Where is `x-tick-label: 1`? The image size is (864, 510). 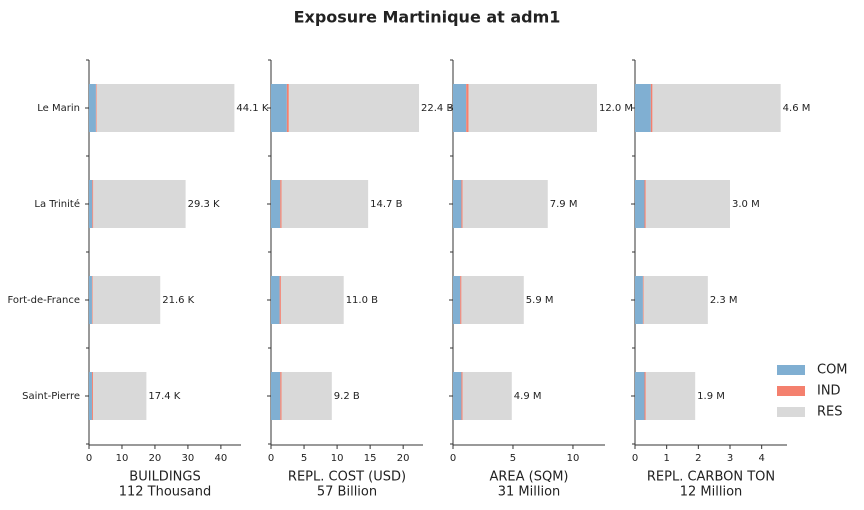 x-tick-label: 1 is located at coordinates (666, 458).